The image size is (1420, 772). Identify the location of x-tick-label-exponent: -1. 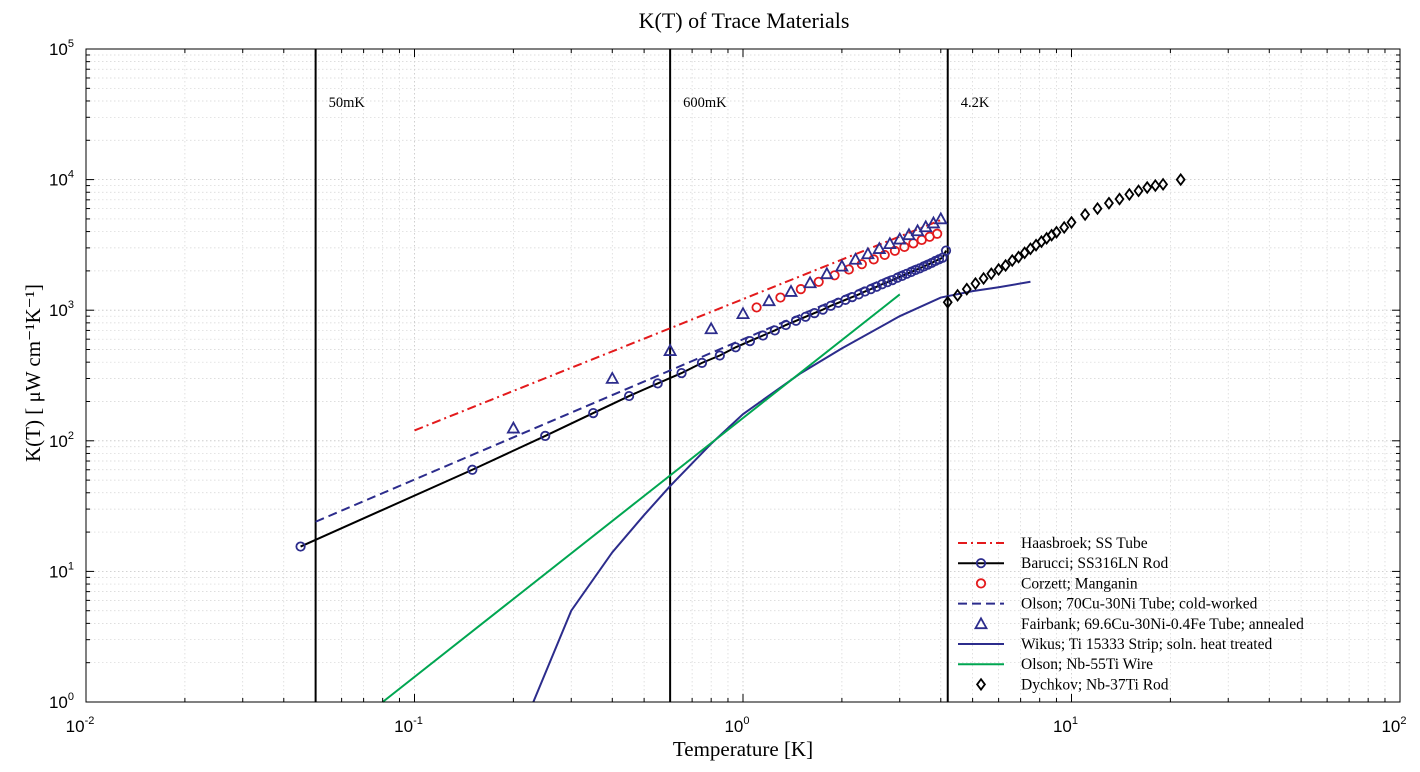
(418, 721).